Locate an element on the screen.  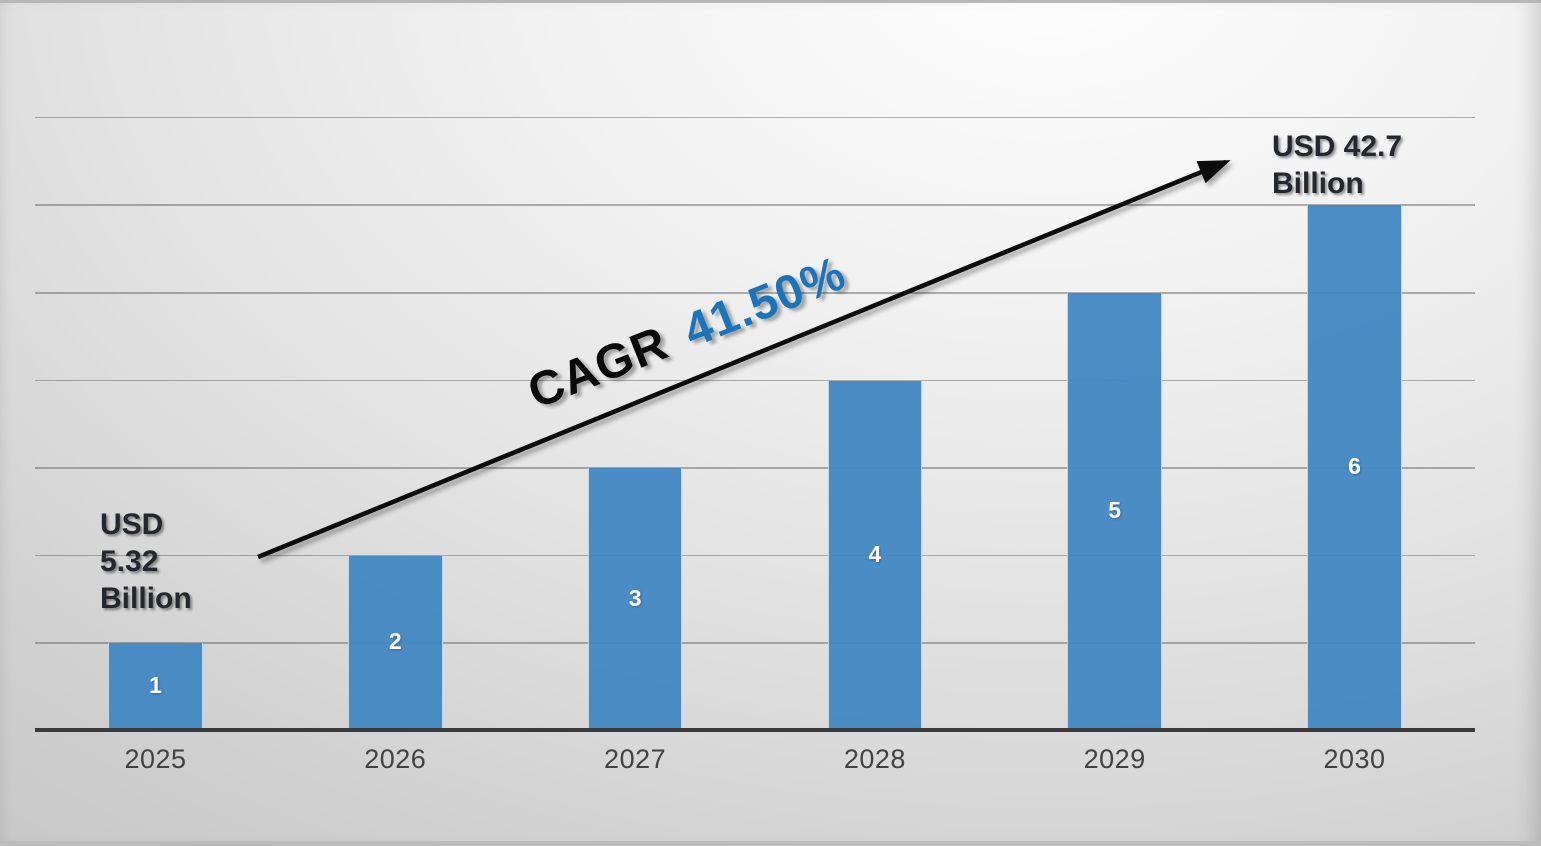
end-value-label: USD 42.7 Billion is located at coordinates (1337, 165).